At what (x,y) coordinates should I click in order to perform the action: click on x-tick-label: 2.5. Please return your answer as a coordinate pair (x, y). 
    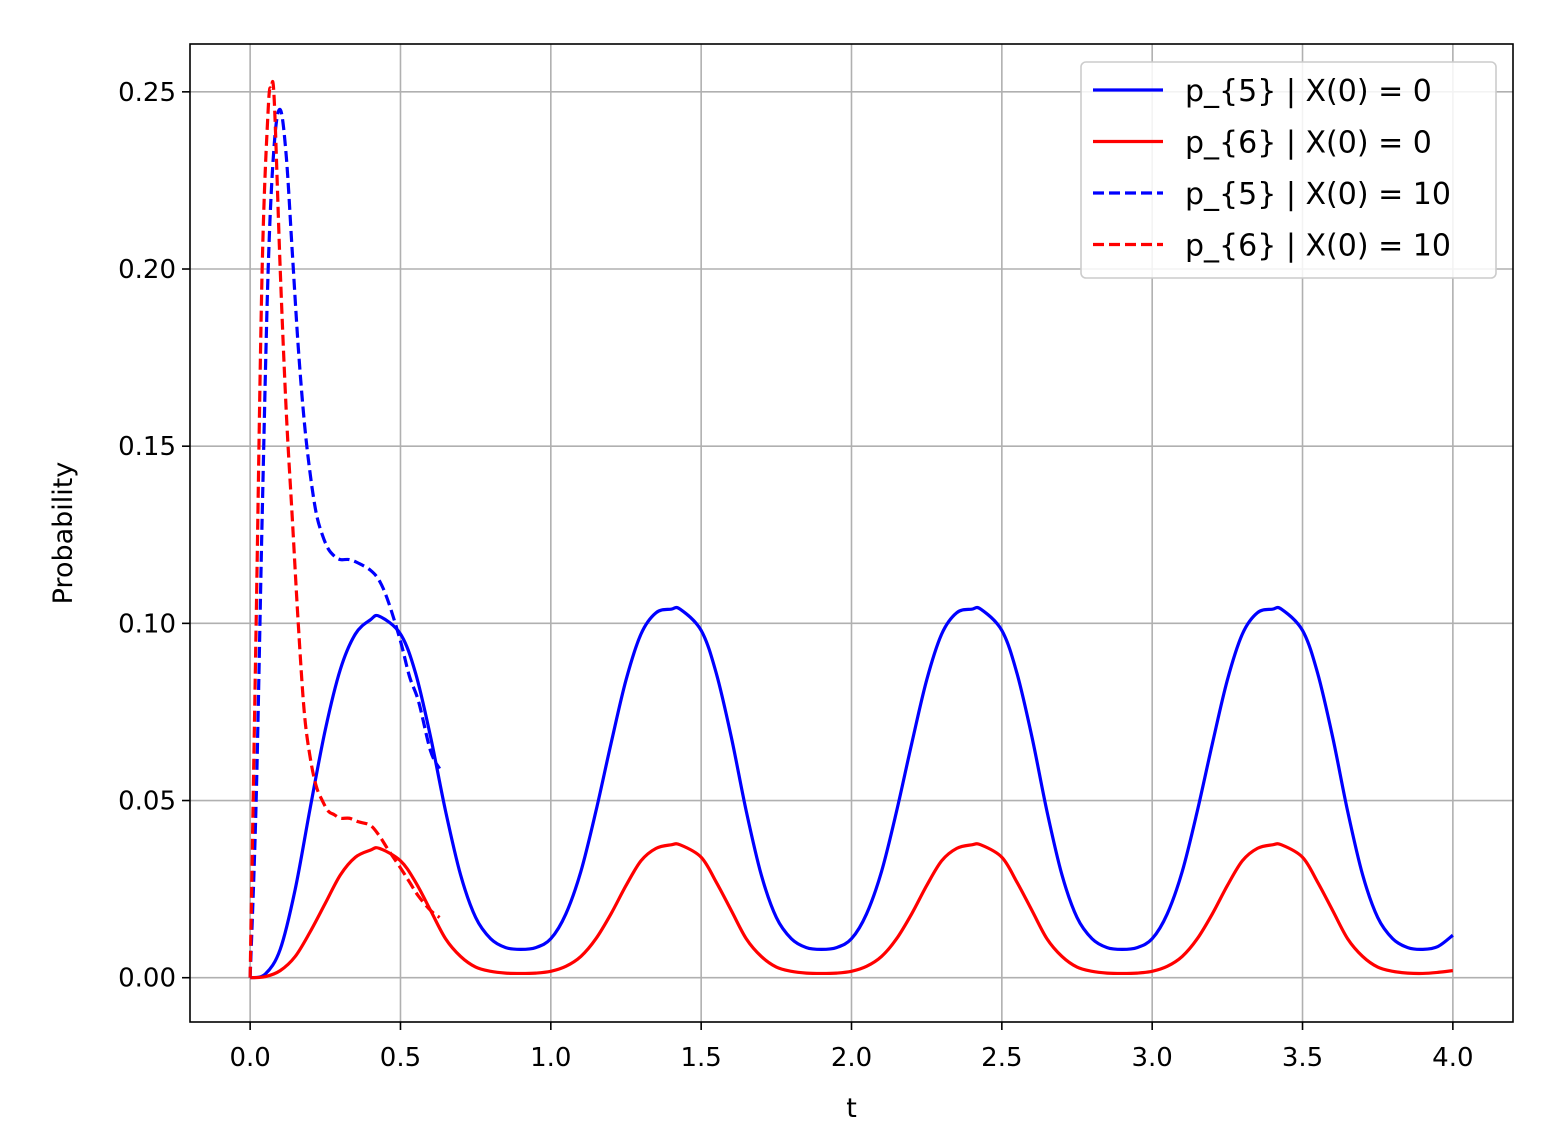
    Looking at the image, I should click on (1001, 1058).